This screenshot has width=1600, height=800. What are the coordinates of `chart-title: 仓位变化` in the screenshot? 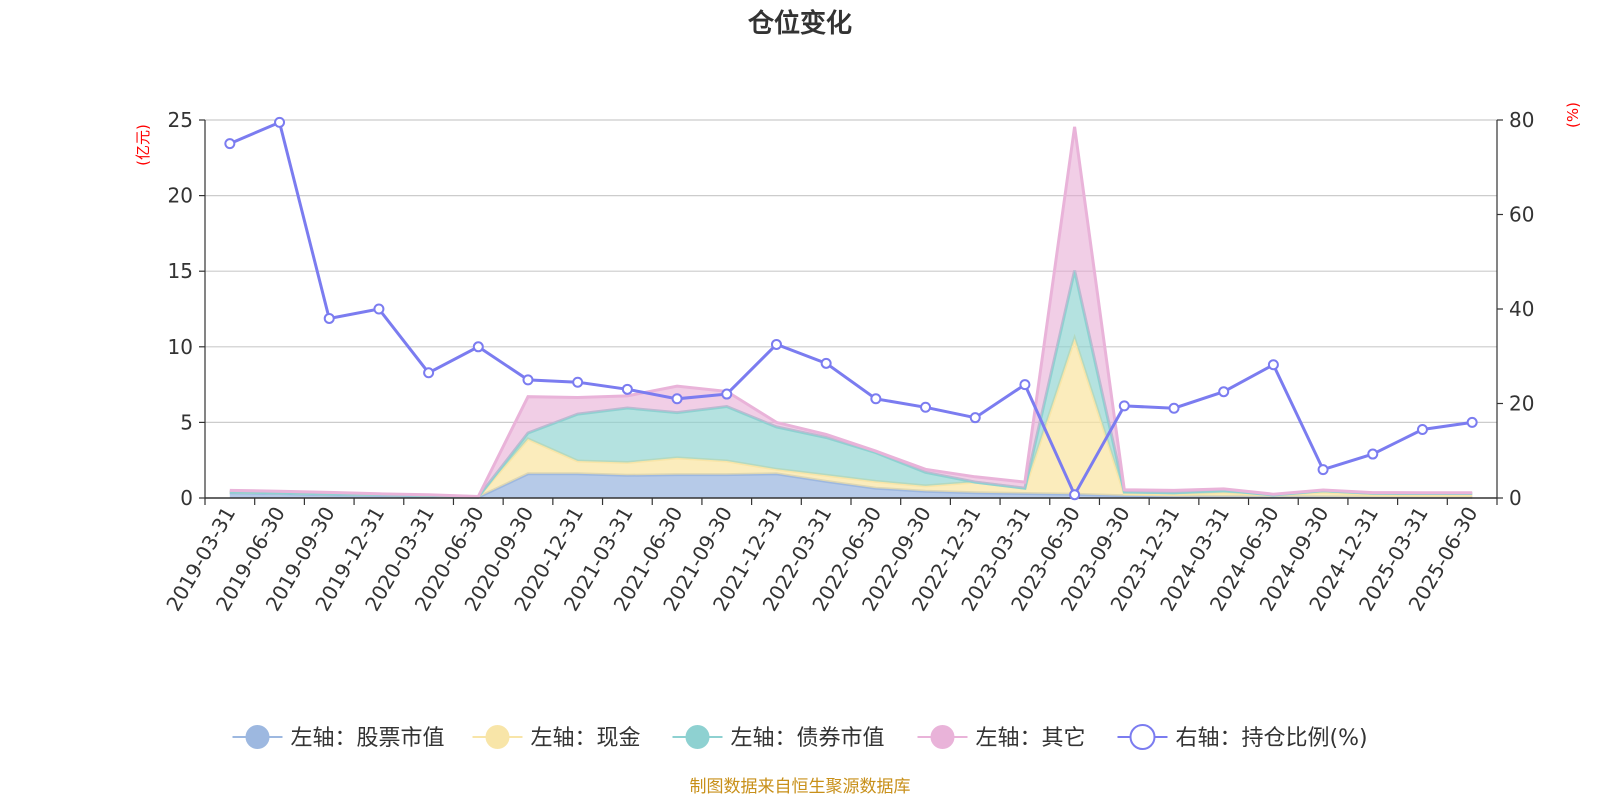 It's located at (799, 23).